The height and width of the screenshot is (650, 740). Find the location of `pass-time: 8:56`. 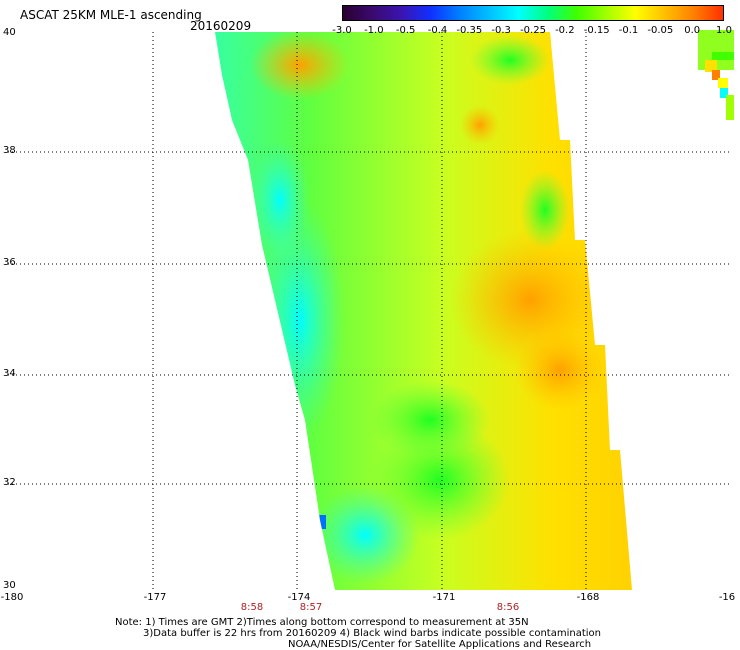

pass-time: 8:56 is located at coordinates (508, 607).